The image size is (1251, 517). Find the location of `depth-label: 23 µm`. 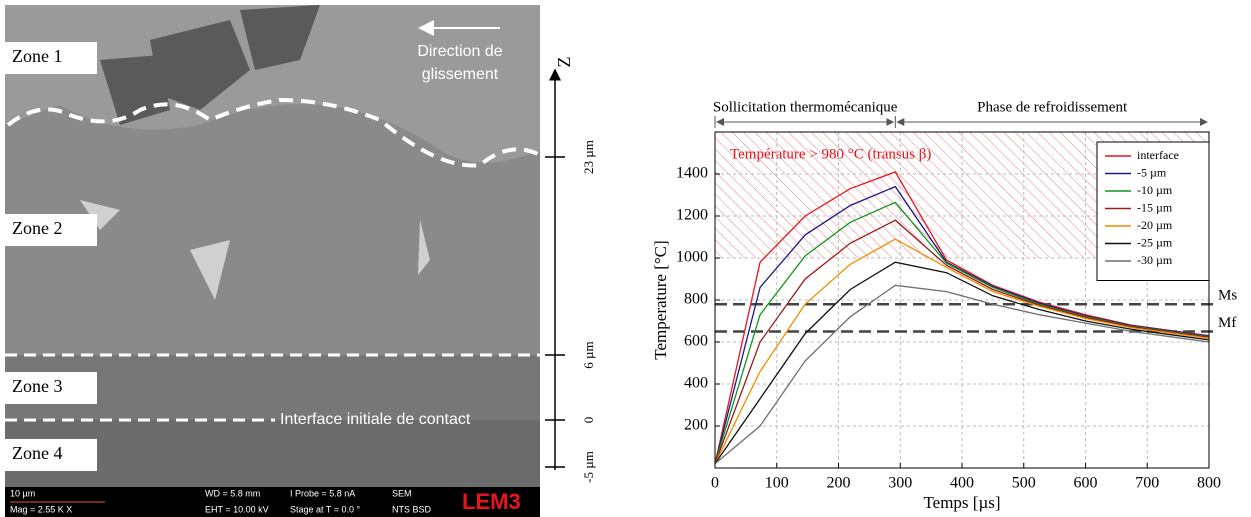

depth-label: 23 µm is located at coordinates (588, 157).